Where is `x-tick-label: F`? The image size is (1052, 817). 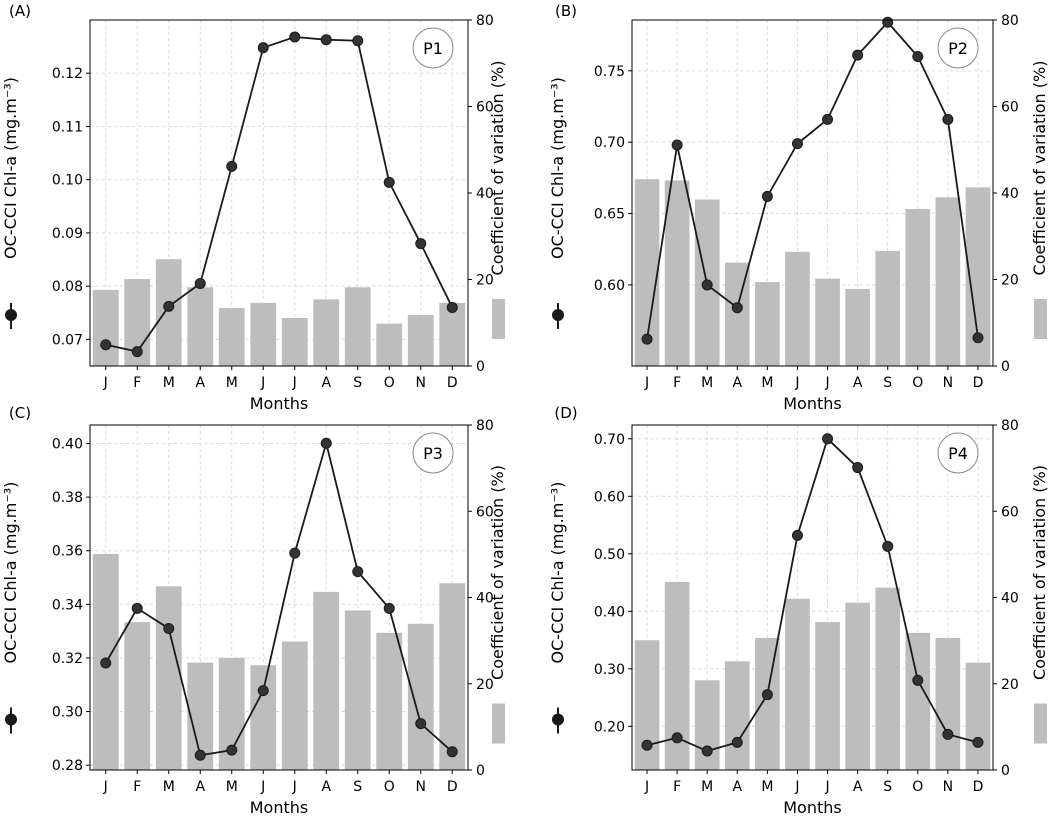
x-tick-label: F is located at coordinates (677, 787).